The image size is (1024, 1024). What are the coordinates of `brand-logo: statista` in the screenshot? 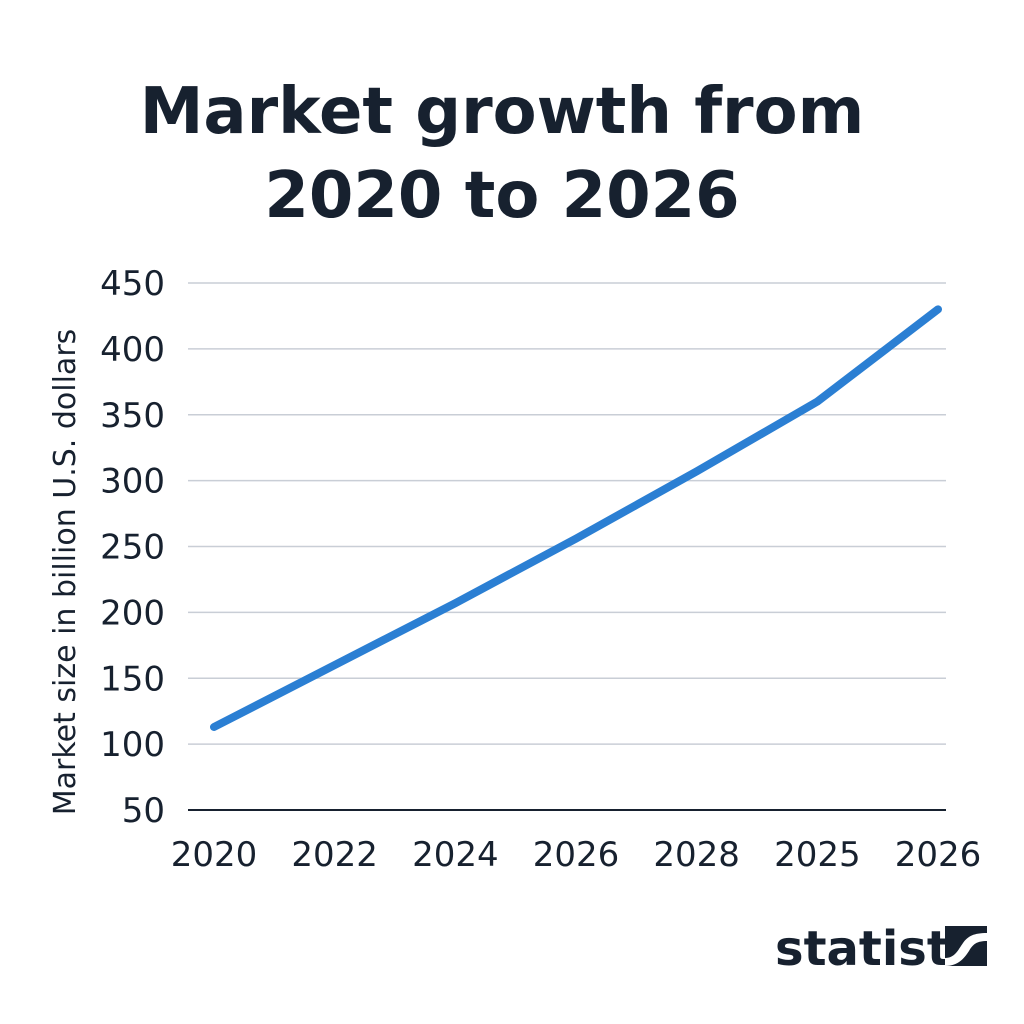 It's located at (881, 949).